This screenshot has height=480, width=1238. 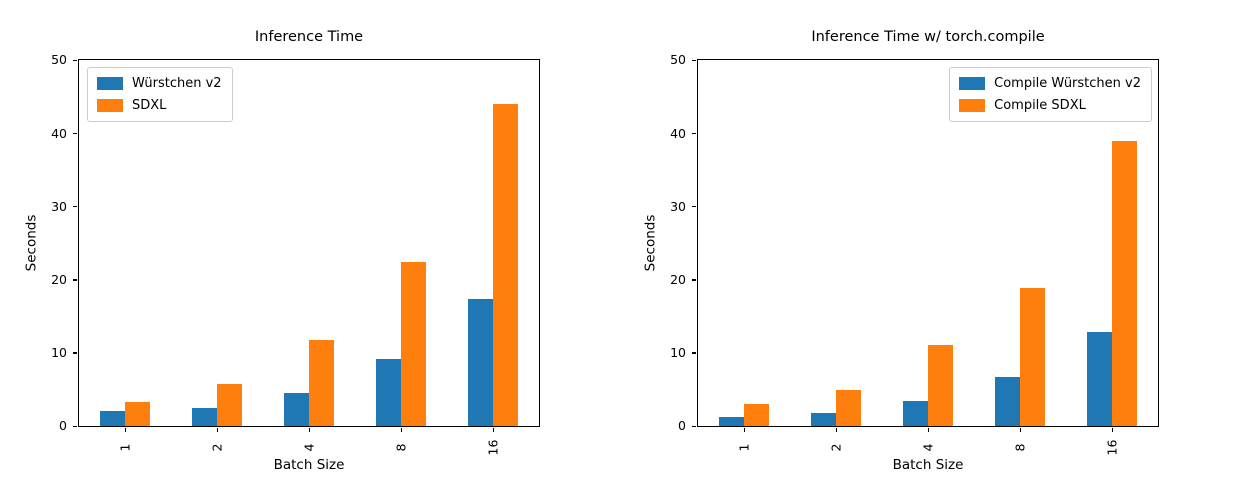 I want to click on legend-item-compile-w-rstchen-v2: Compile Würstchen v2, so click(x=1050, y=83).